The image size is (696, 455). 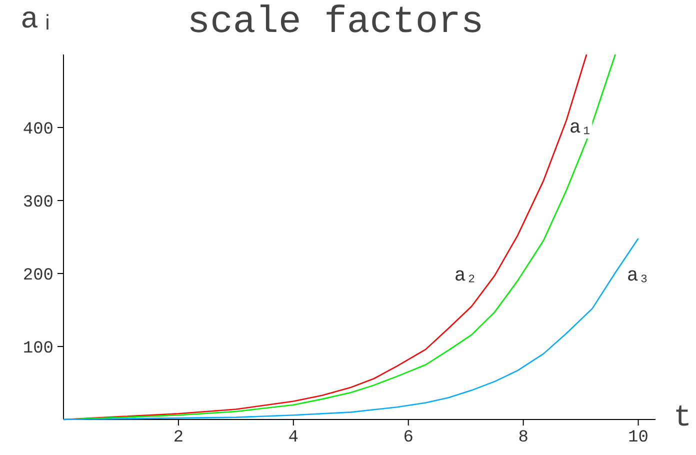 I want to click on y-tick-label: 100, so click(x=38, y=349).